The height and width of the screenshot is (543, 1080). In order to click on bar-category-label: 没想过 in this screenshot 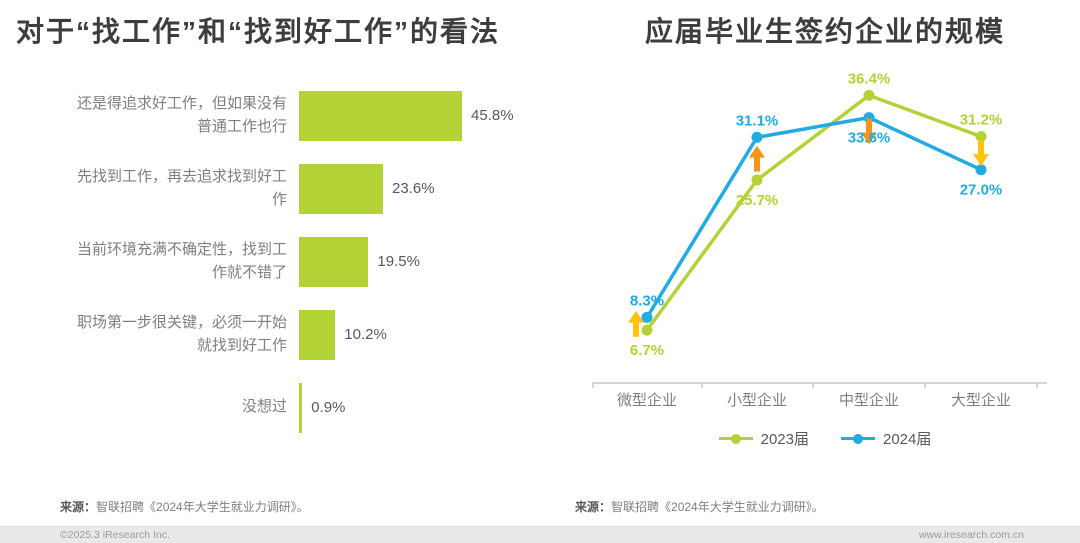, I will do `click(264, 407)`.